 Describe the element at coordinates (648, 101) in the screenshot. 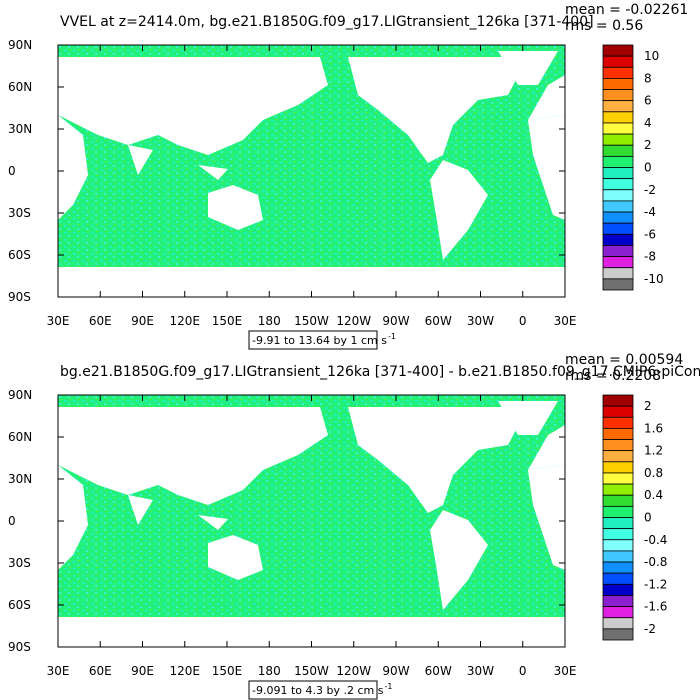

I see `colorbar-label: 6` at that location.